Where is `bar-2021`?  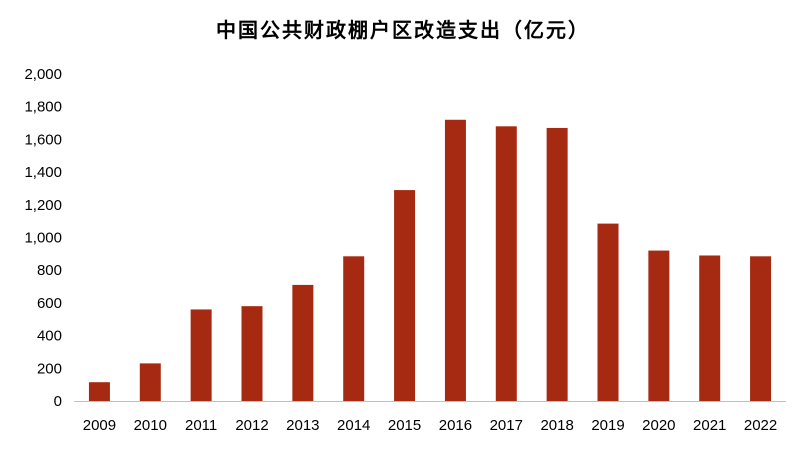
bar-2021 is located at coordinates (710, 328).